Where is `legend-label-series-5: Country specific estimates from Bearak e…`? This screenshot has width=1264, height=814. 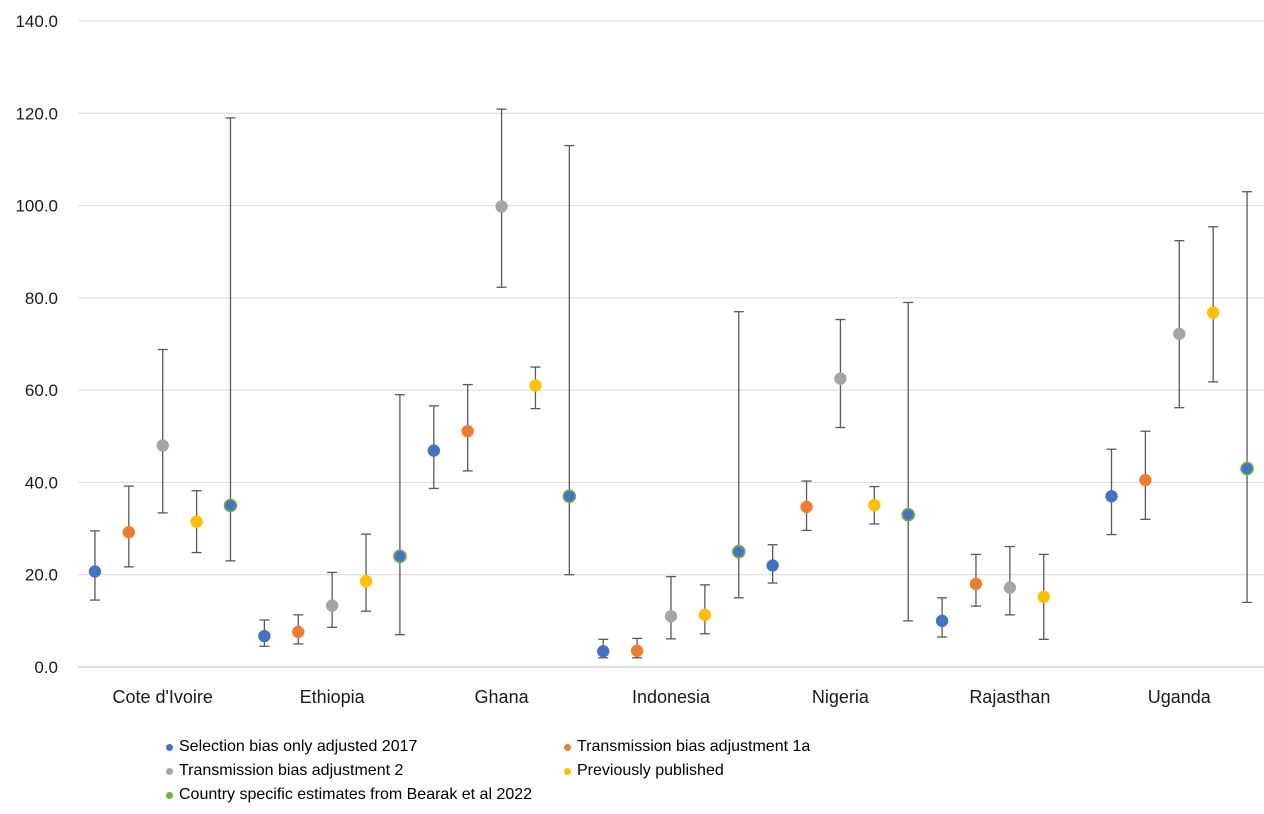
legend-label-series-5: Country specific estimates from Bearak e… is located at coordinates (356, 794).